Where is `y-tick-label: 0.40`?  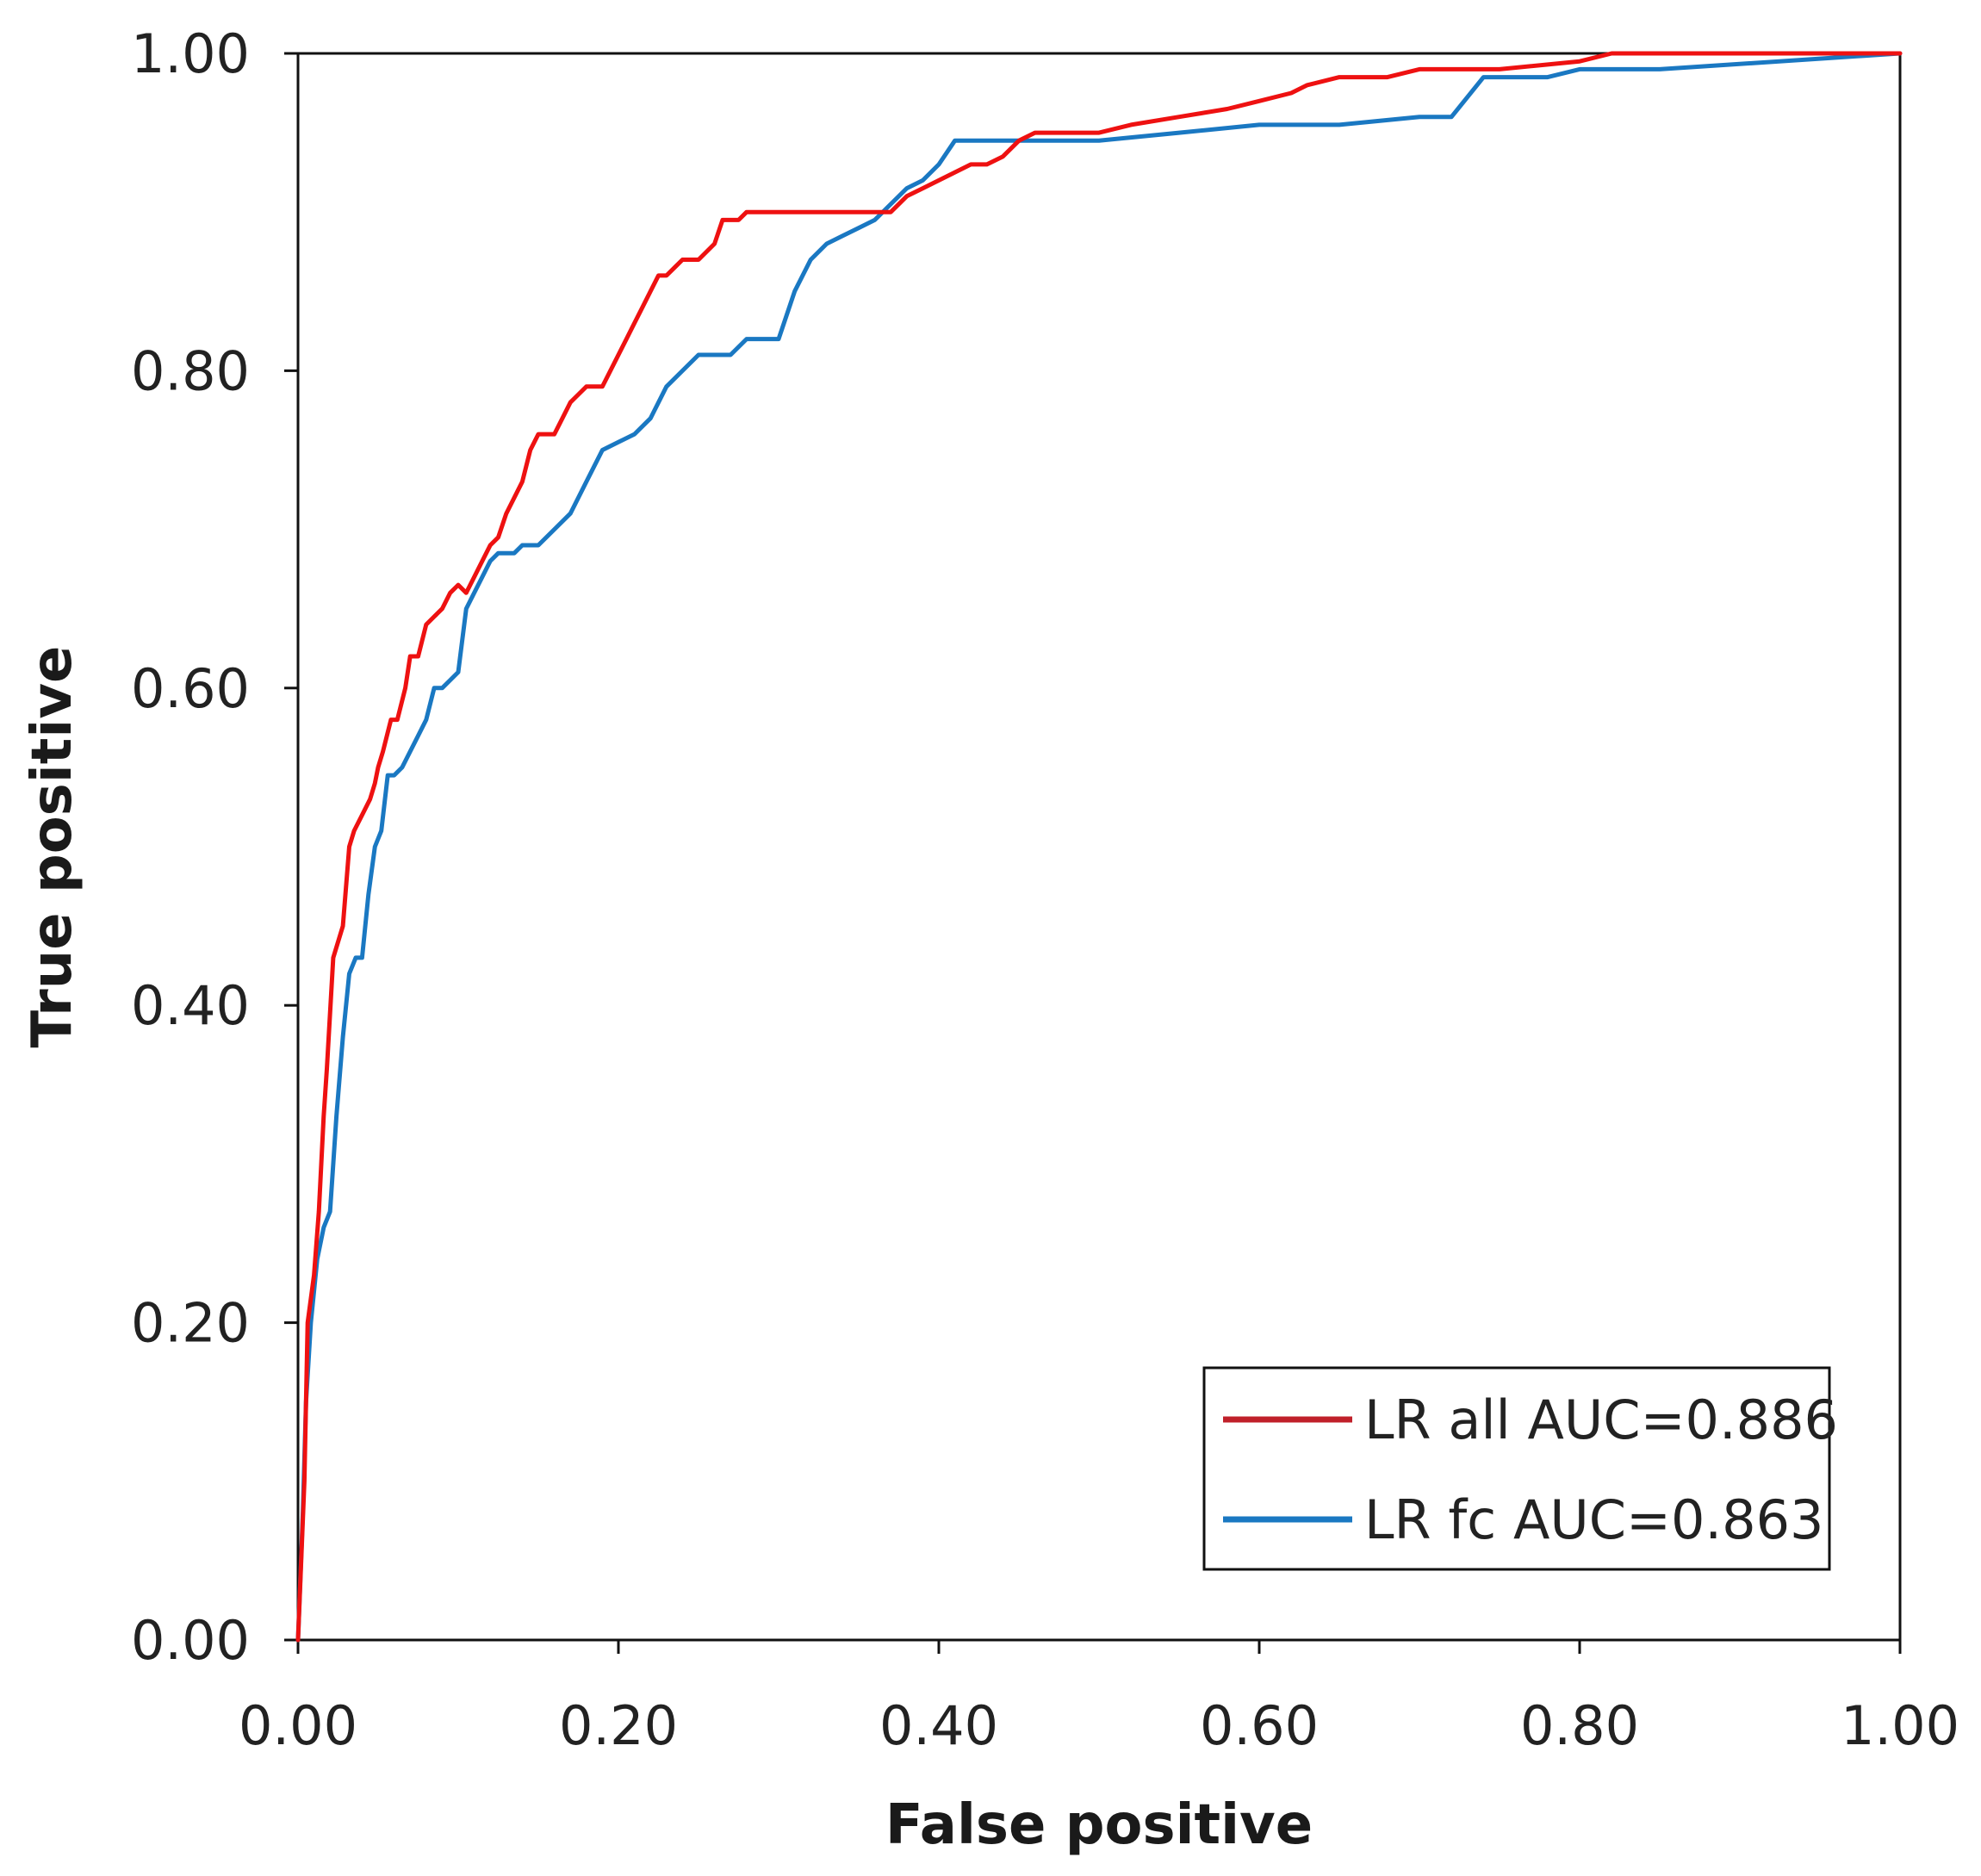
y-tick-label: 0.40 is located at coordinates (190, 1006).